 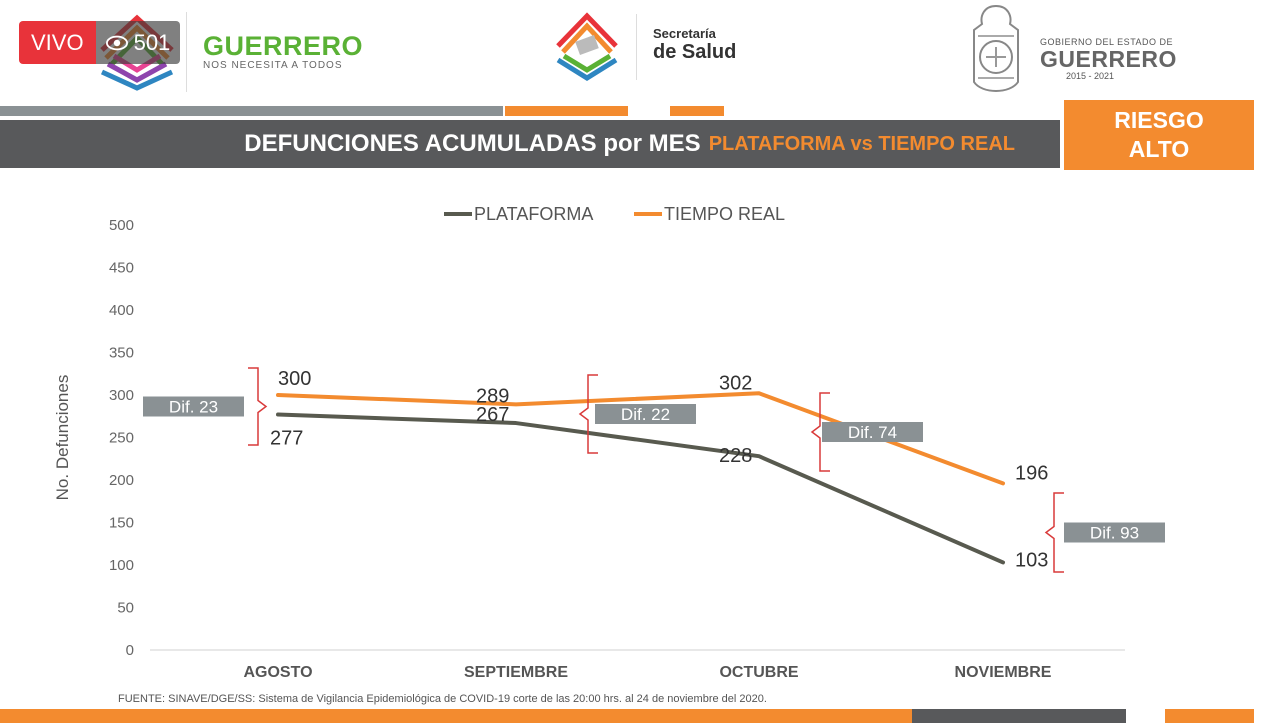 What do you see at coordinates (57, 42) in the screenshot?
I see `live-label: VIVO` at bounding box center [57, 42].